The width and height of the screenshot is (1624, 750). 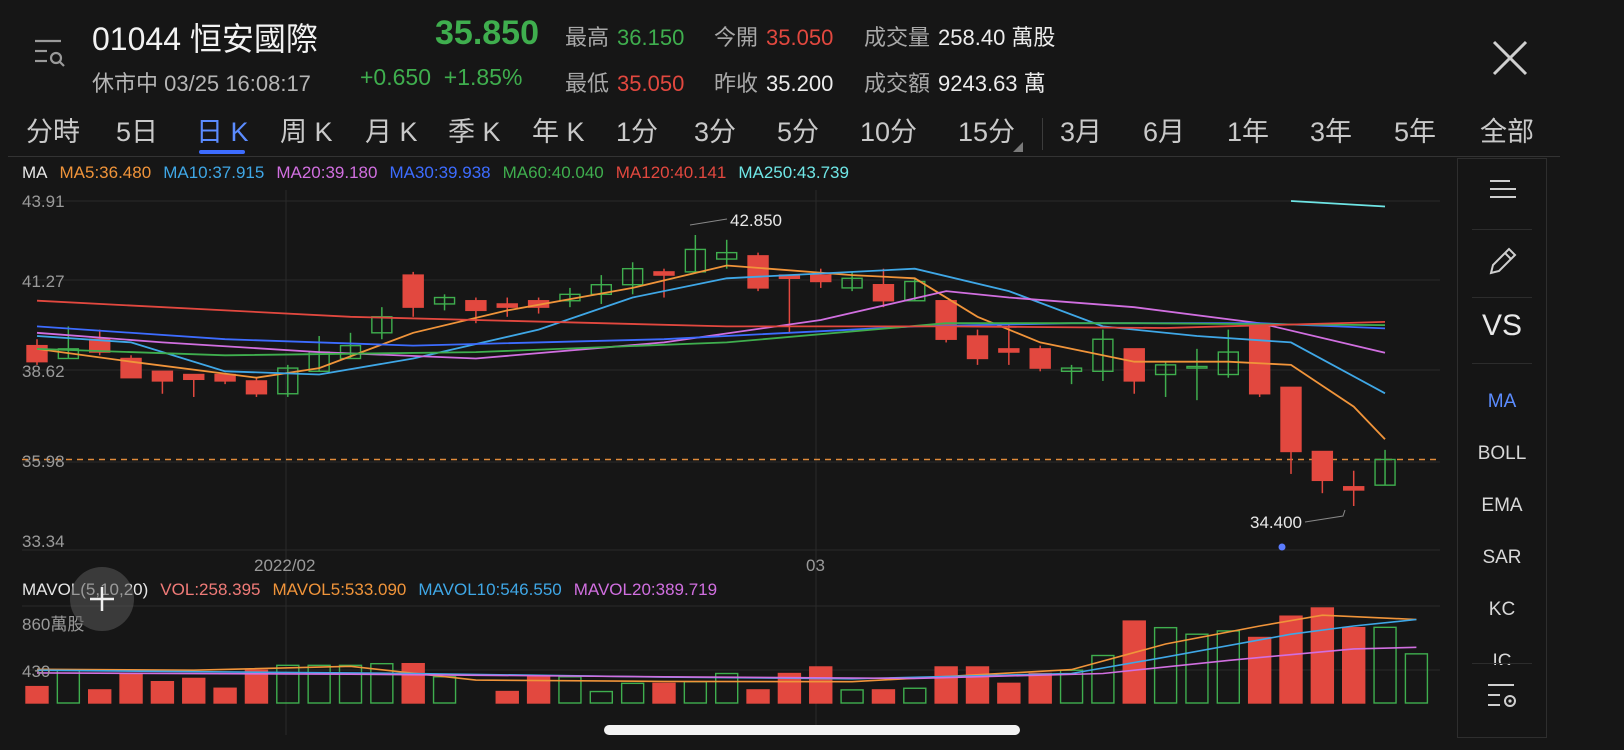 I want to click on low-stat: 最低 35.050, so click(x=625, y=83).